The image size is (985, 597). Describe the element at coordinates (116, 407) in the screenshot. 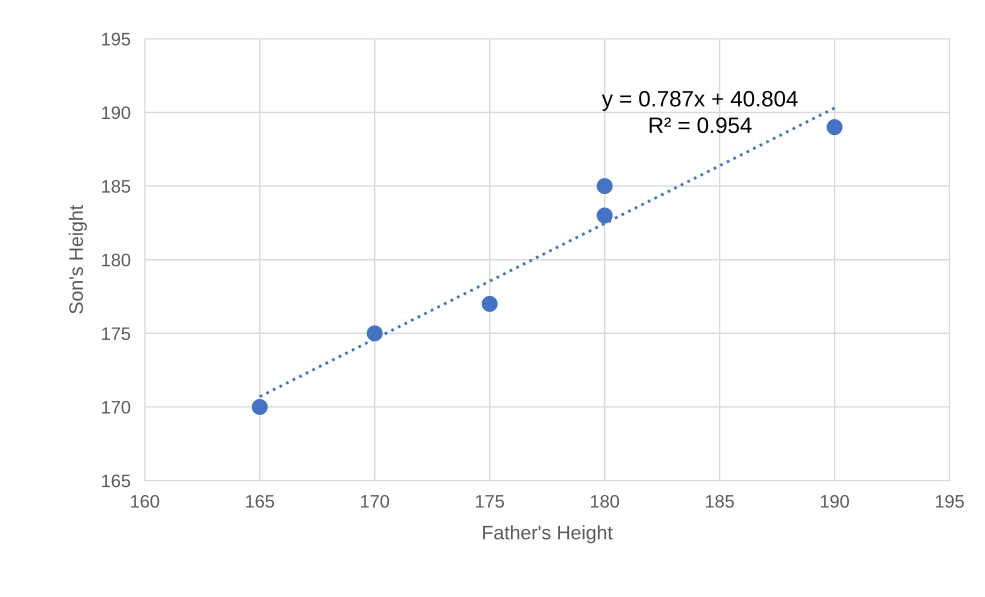

I see `y-tick-label: 170` at that location.